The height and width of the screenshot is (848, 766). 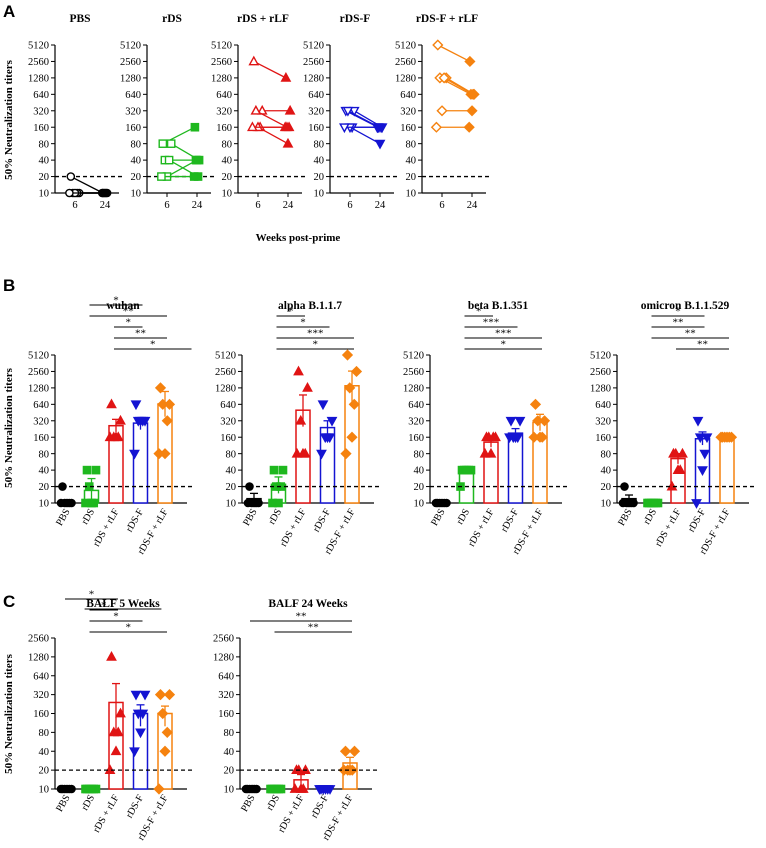 I want to click on subplot-title: rDS-F + rLF, so click(x=447, y=19).